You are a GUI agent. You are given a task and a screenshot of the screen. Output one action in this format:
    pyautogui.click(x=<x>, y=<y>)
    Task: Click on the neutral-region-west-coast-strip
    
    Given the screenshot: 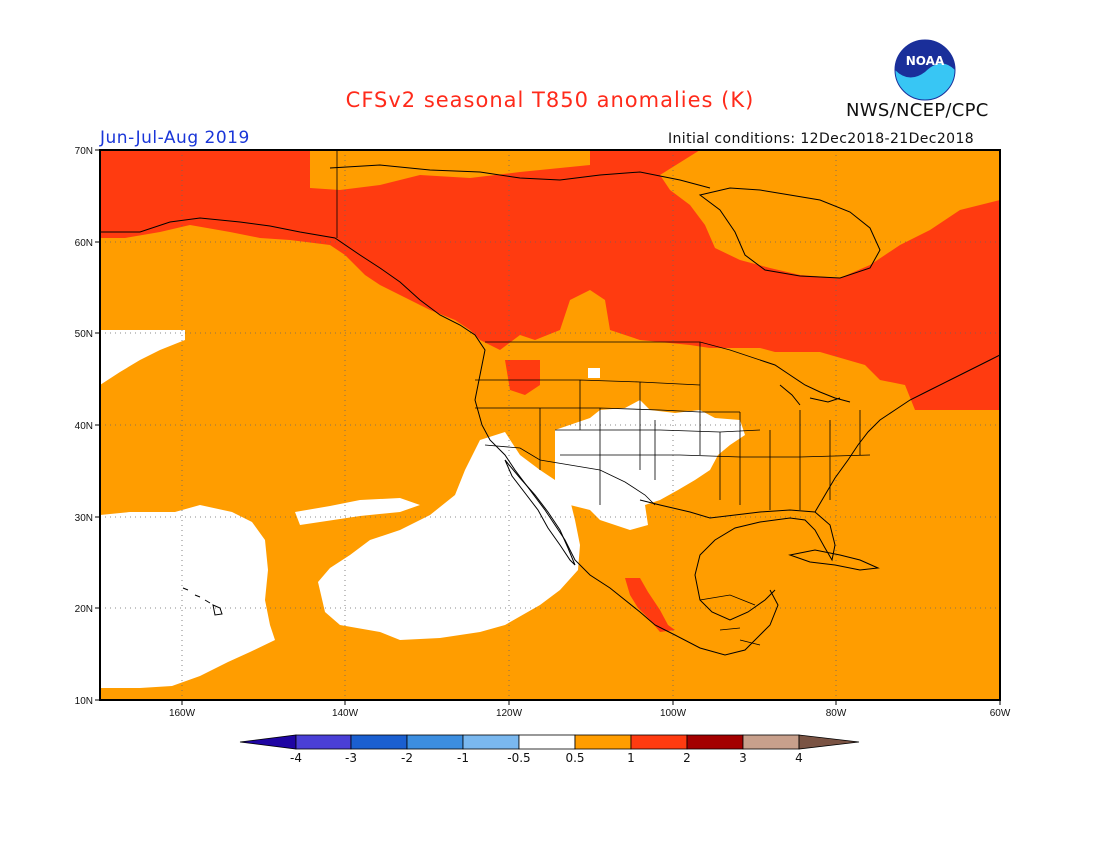 What is the action you would take?
    pyautogui.click(x=357, y=511)
    